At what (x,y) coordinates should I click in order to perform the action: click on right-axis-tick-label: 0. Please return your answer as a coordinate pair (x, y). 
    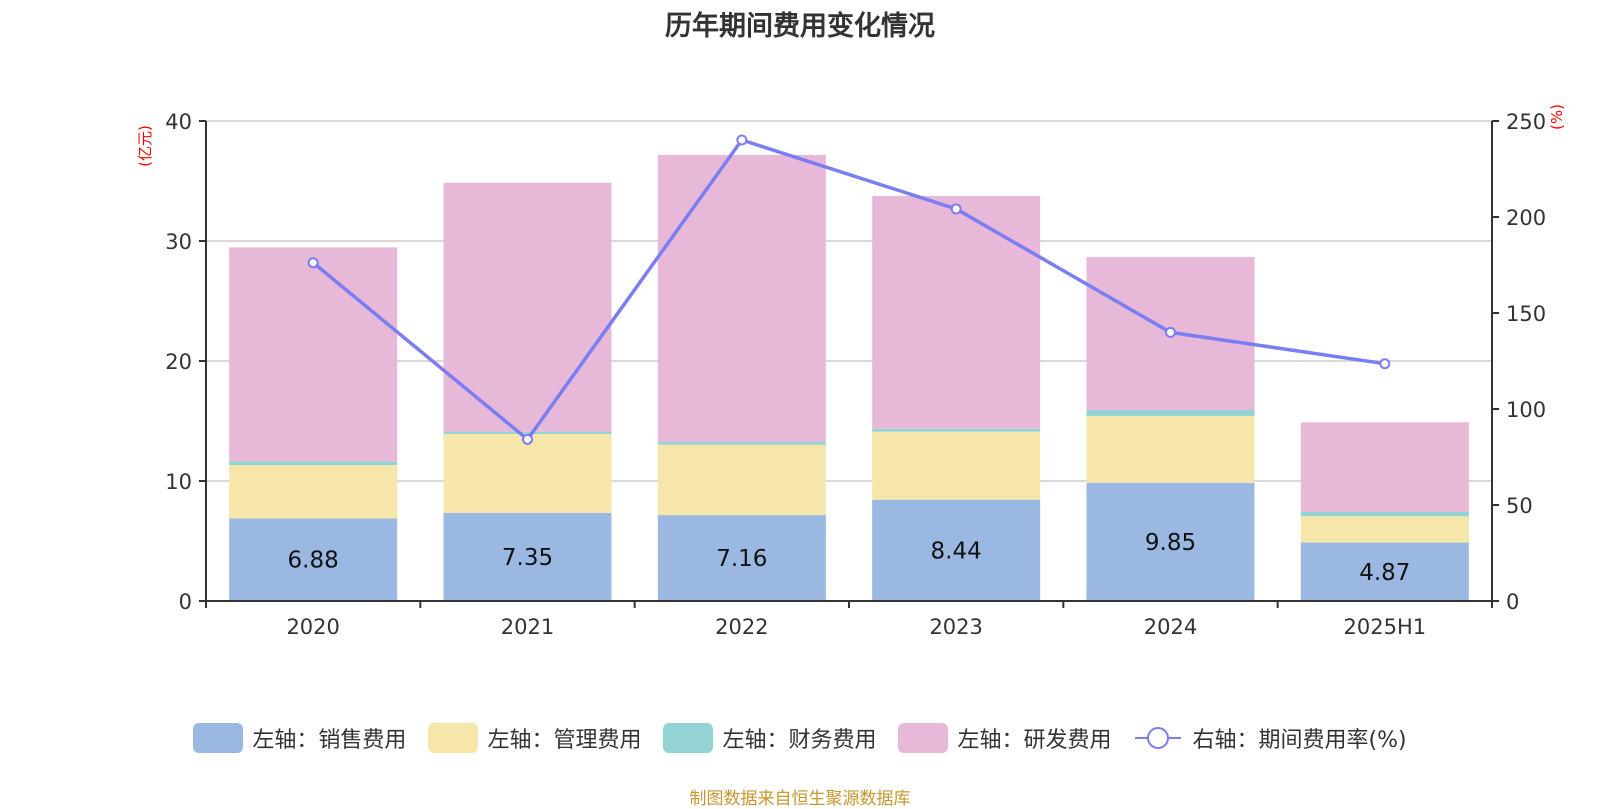
    Looking at the image, I should click on (1512, 602).